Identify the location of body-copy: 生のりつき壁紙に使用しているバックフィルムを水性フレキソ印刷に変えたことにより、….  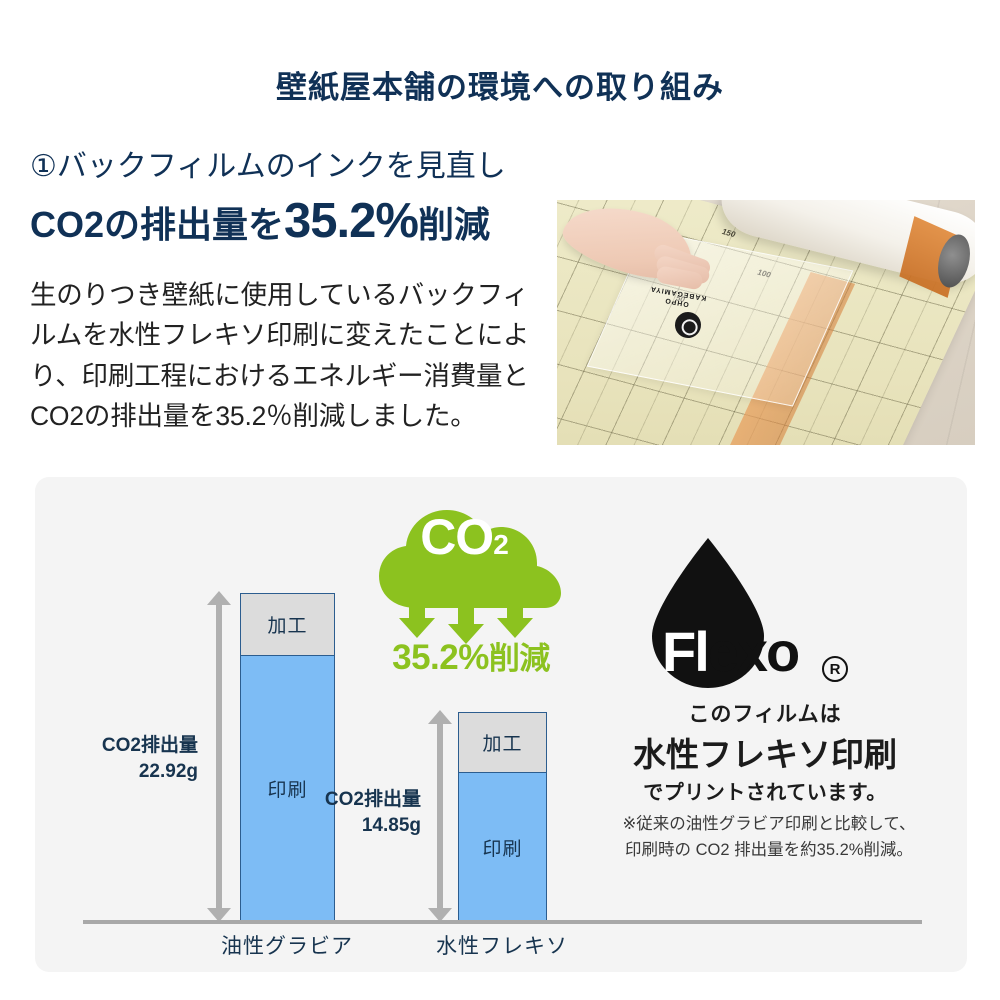
(280, 355).